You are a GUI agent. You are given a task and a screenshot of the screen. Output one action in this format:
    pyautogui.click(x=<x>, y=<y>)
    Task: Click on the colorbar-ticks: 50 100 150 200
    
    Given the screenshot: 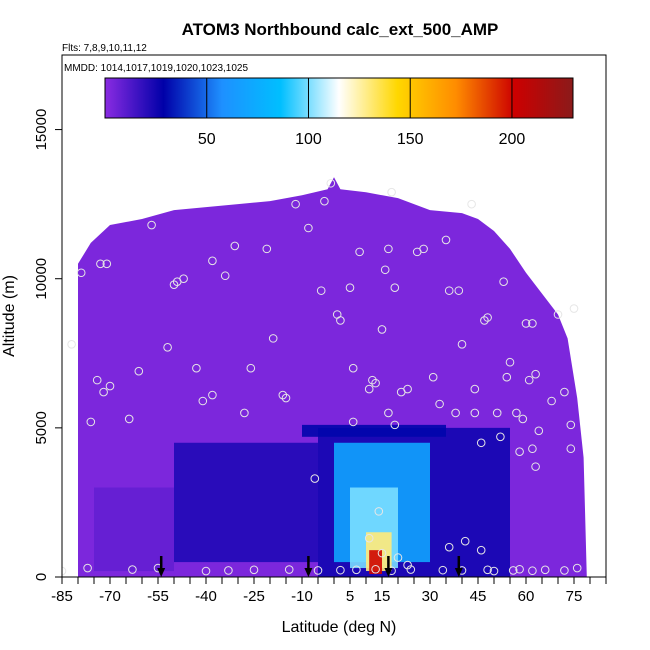 What is the action you would take?
    pyautogui.click(x=362, y=113)
    